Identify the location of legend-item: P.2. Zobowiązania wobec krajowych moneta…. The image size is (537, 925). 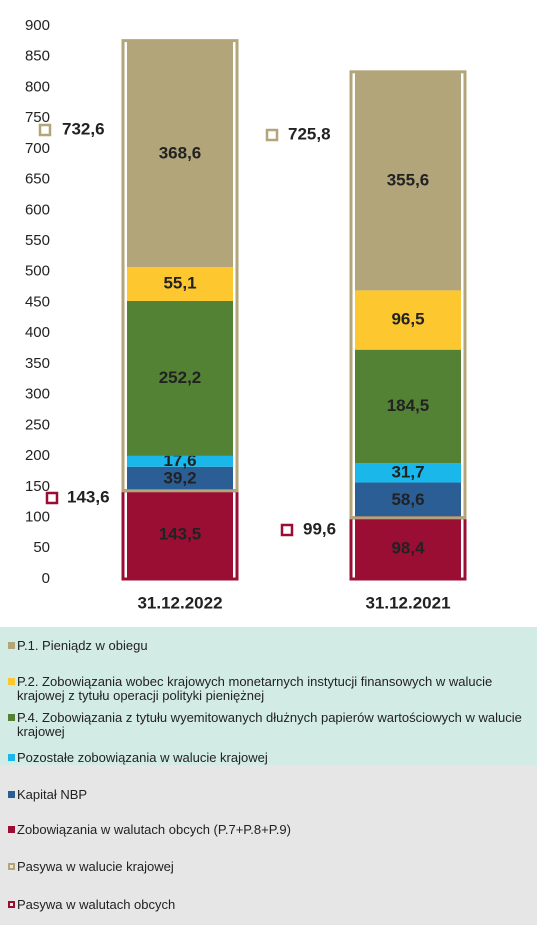
(272, 689).